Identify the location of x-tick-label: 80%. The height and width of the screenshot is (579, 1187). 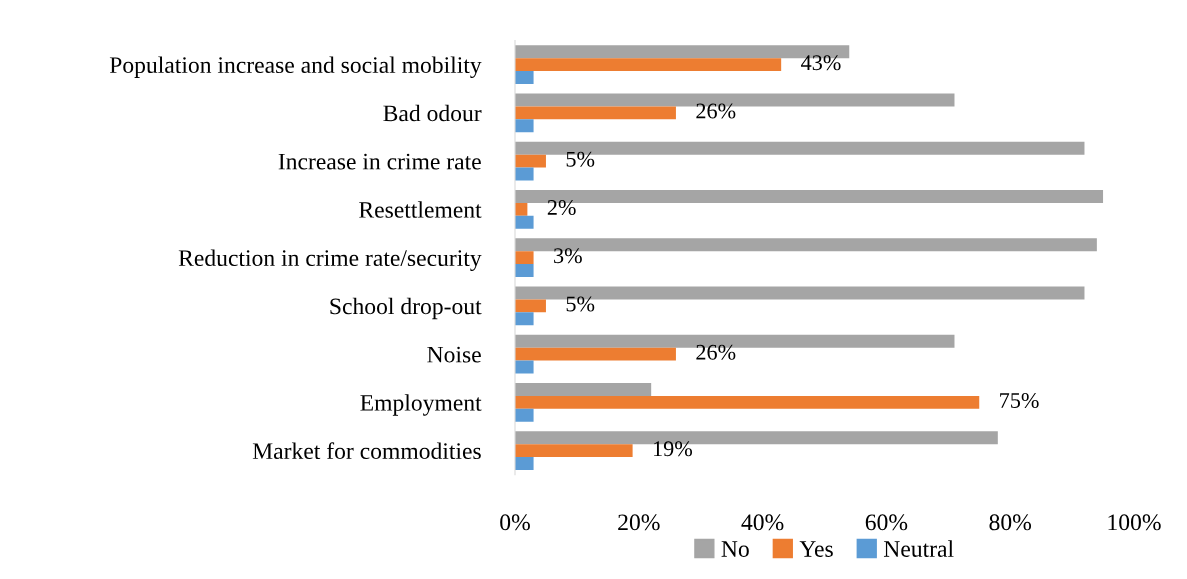
(1010, 522).